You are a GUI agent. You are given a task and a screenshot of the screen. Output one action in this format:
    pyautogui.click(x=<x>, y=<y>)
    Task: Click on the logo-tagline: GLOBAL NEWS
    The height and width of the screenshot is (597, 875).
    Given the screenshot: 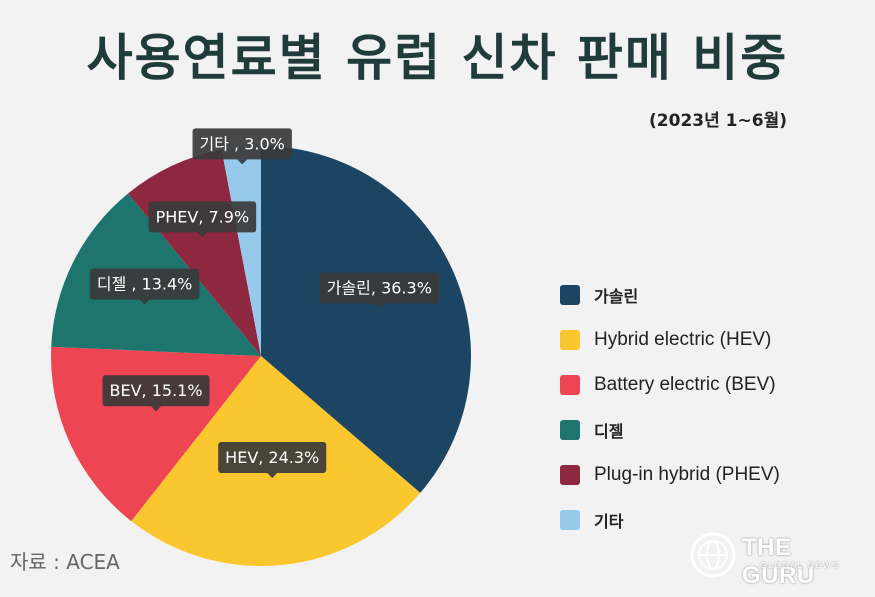 What is the action you would take?
    pyautogui.click(x=800, y=565)
    